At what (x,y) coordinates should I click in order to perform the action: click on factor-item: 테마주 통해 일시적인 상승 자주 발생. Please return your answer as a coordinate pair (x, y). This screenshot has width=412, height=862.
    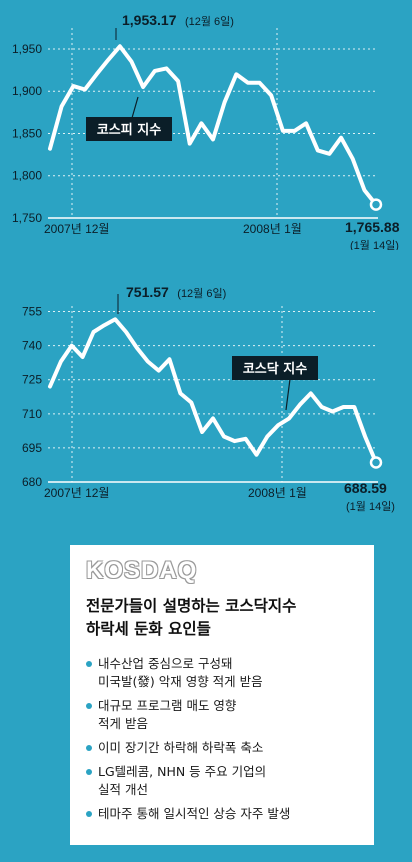
    Looking at the image, I should click on (223, 814).